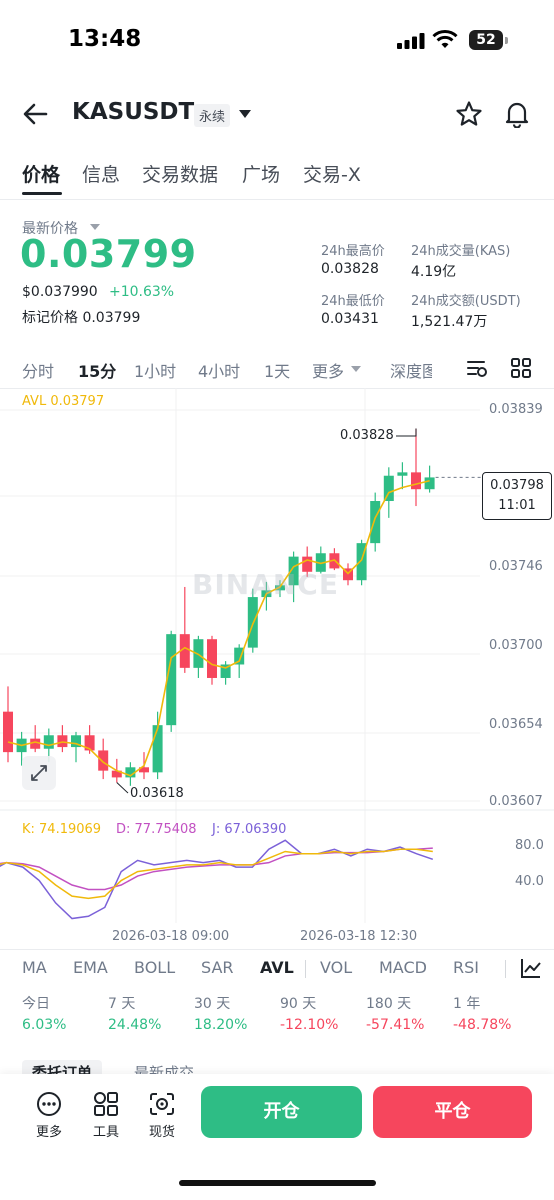  I want to click on price-axis-label: 0.03700, so click(516, 645).